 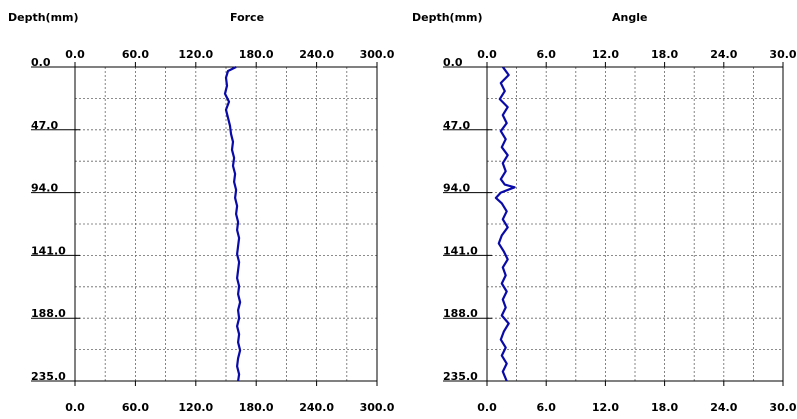 What do you see at coordinates (75, 407) in the screenshot?
I see `force-bottom-tick-label: 0.0` at bounding box center [75, 407].